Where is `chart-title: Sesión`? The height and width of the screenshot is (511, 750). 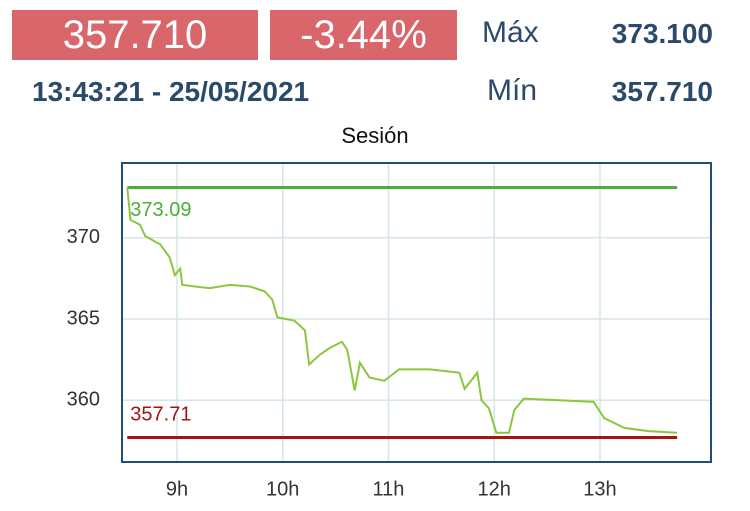 chart-title: Sesión is located at coordinates (374, 135).